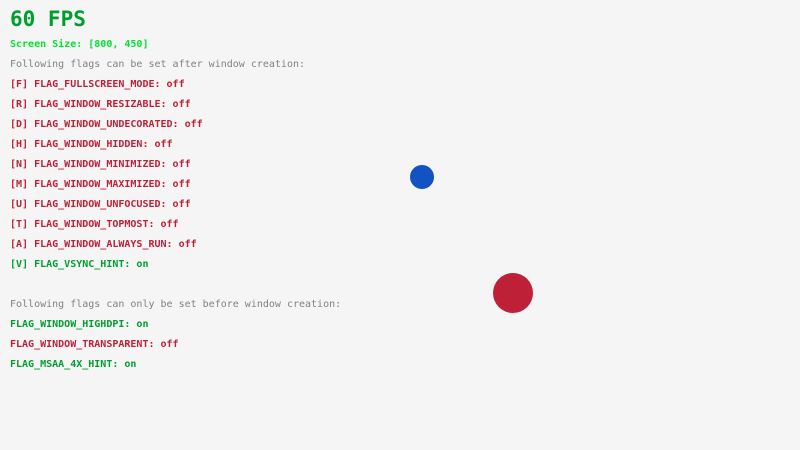  What do you see at coordinates (79, 324) in the screenshot?
I see `flag-row-window-highdpi: FLAG_WINDOW_HIGHDPI: on` at bounding box center [79, 324].